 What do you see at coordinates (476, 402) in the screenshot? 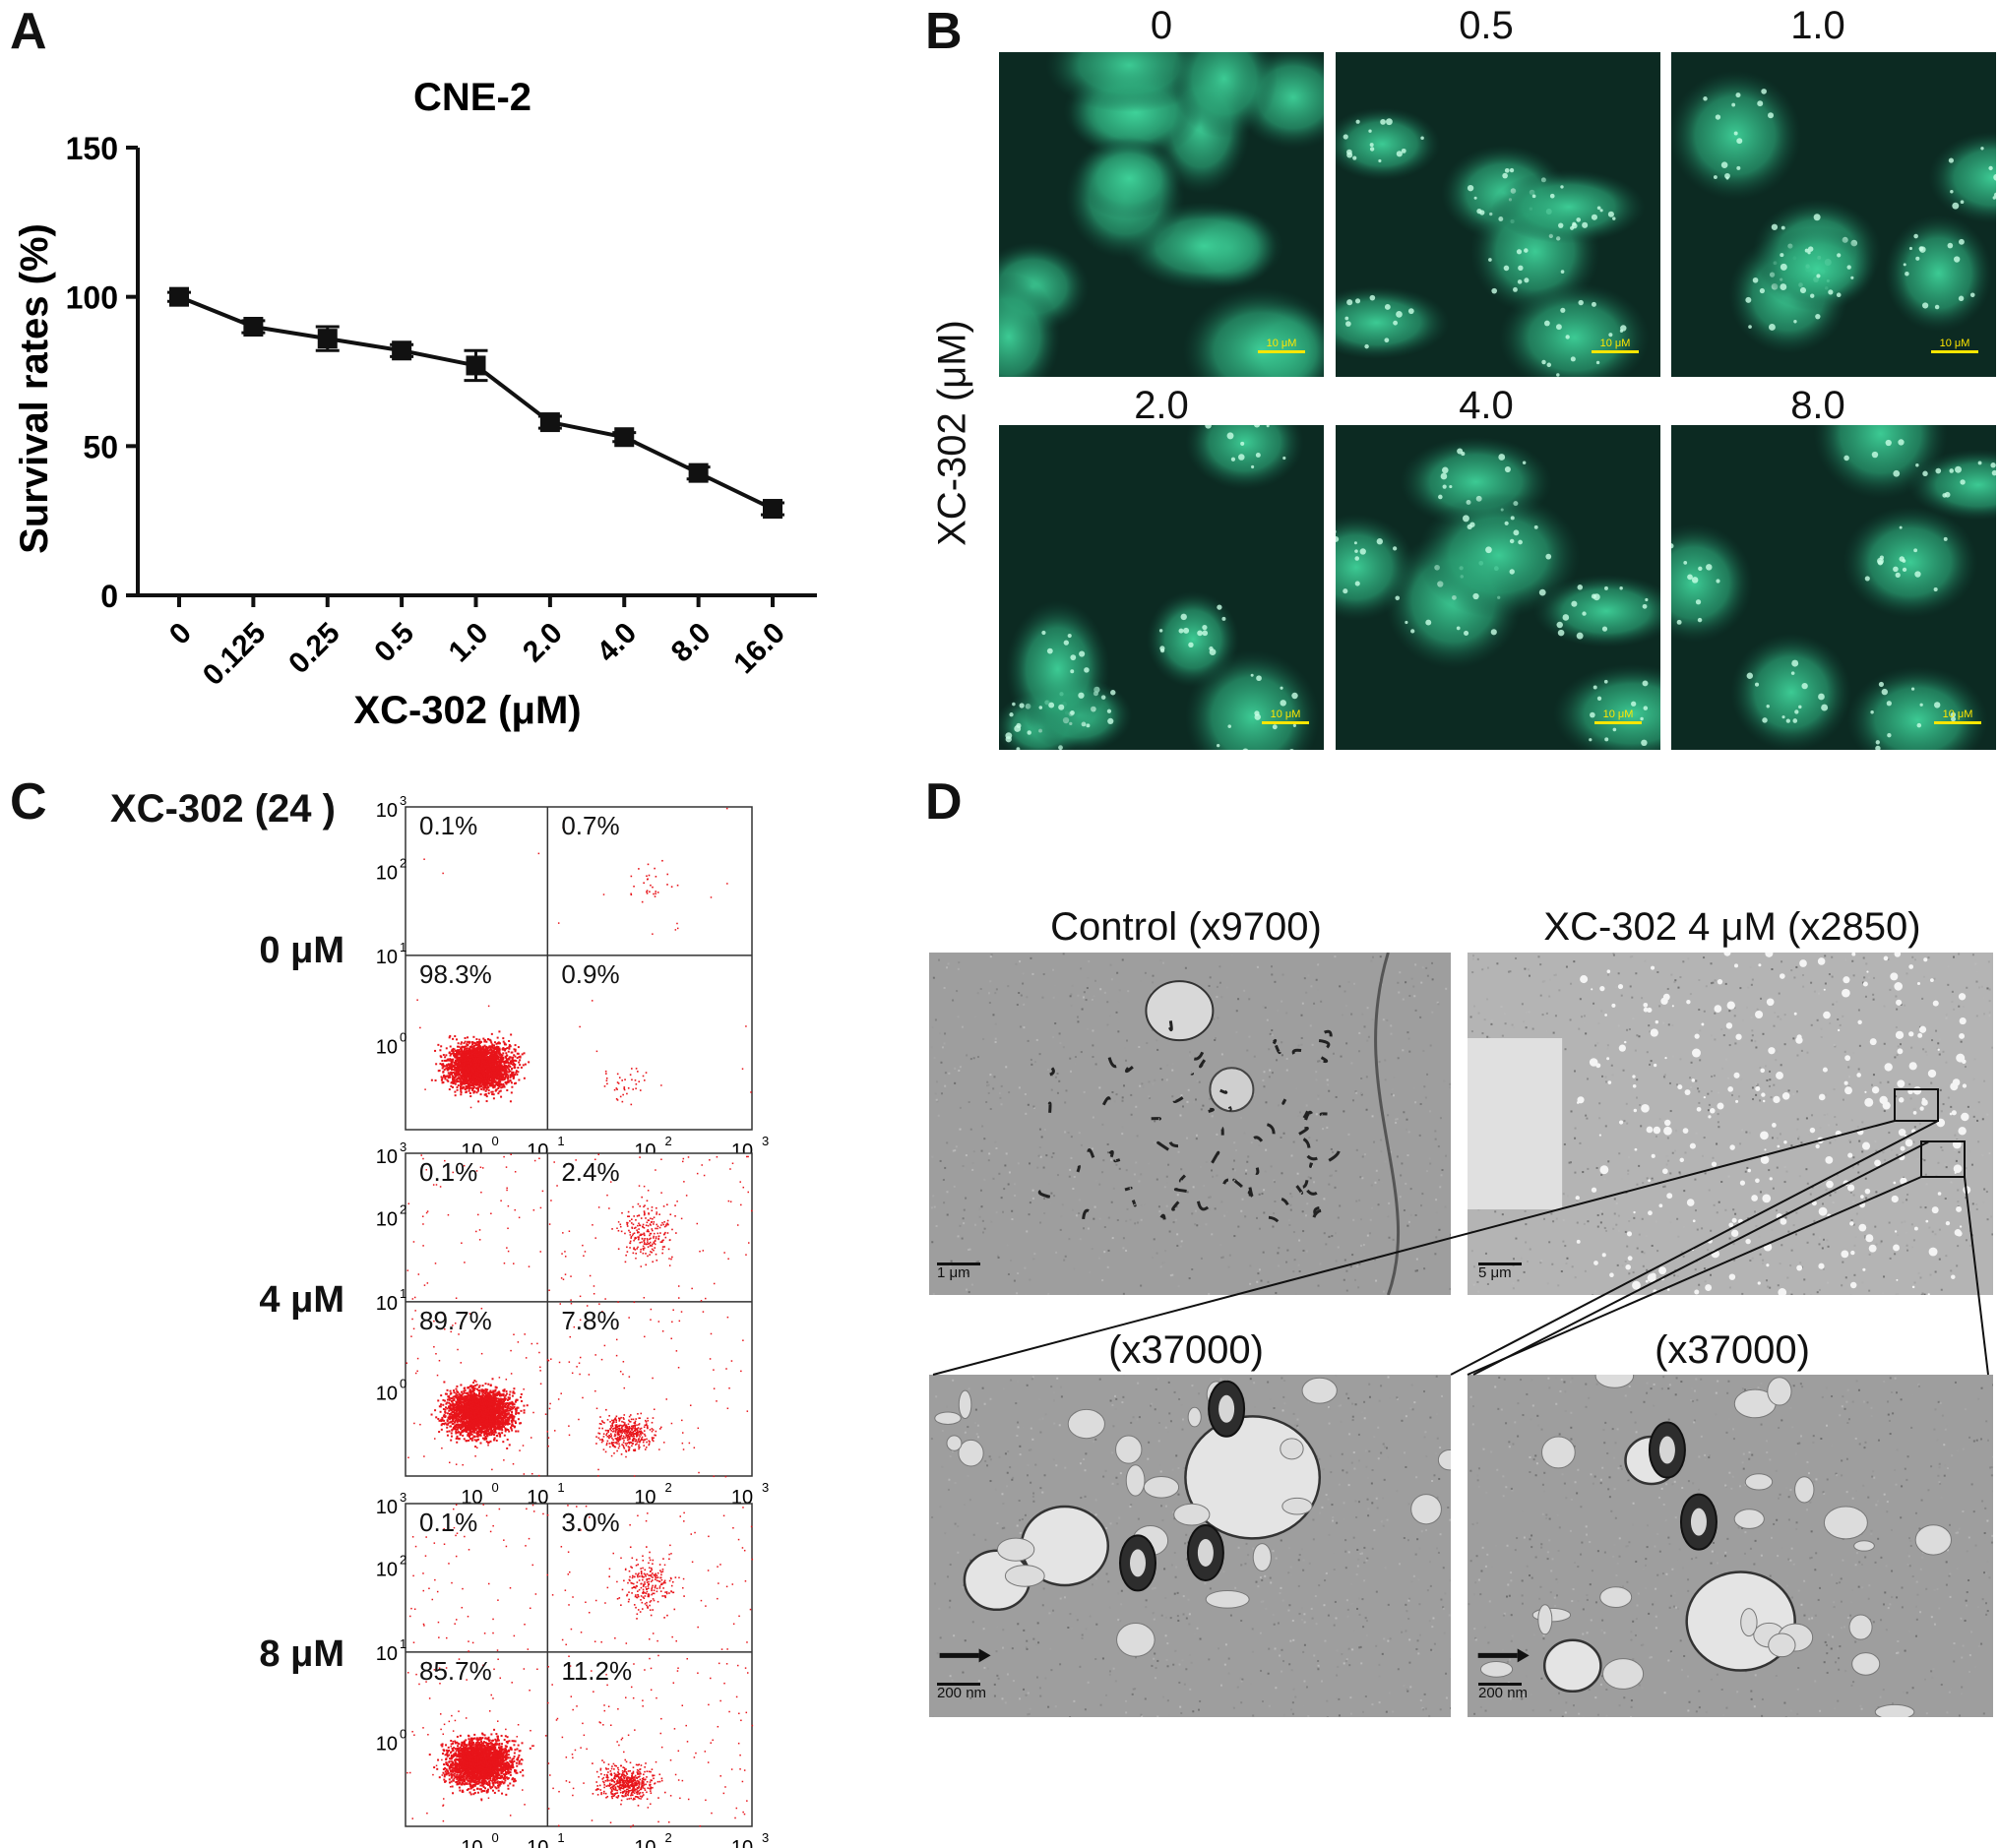
I see `survival-series-line` at bounding box center [476, 402].